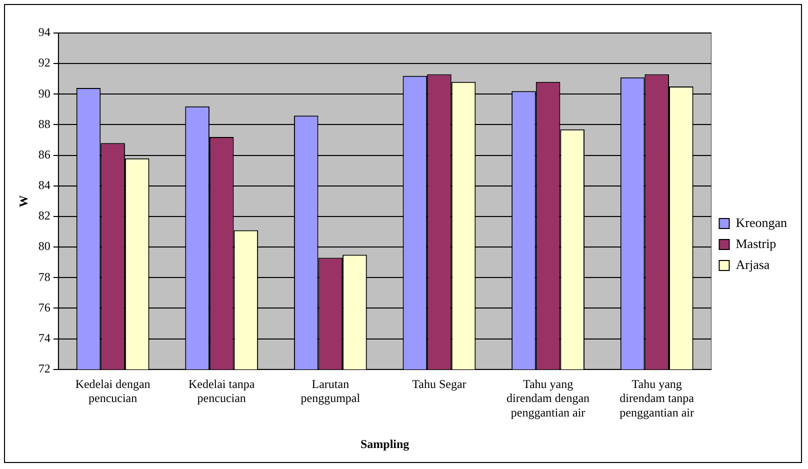 This screenshot has height=469, width=808. What do you see at coordinates (756, 243) in the screenshot?
I see `legend-label: Mastrip` at bounding box center [756, 243].